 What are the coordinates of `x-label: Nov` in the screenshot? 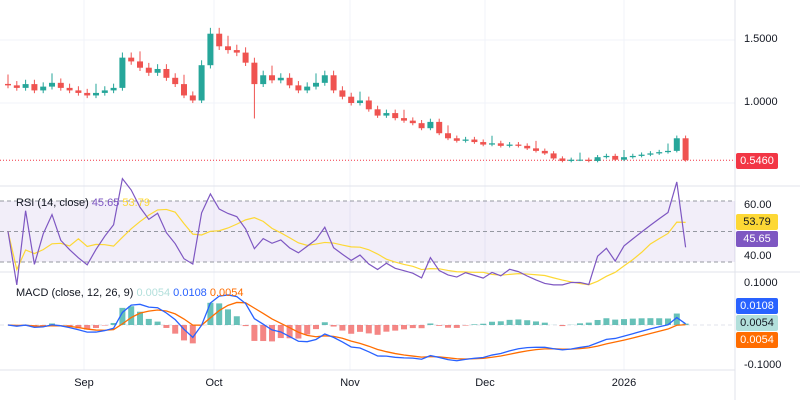 It's located at (350, 383).